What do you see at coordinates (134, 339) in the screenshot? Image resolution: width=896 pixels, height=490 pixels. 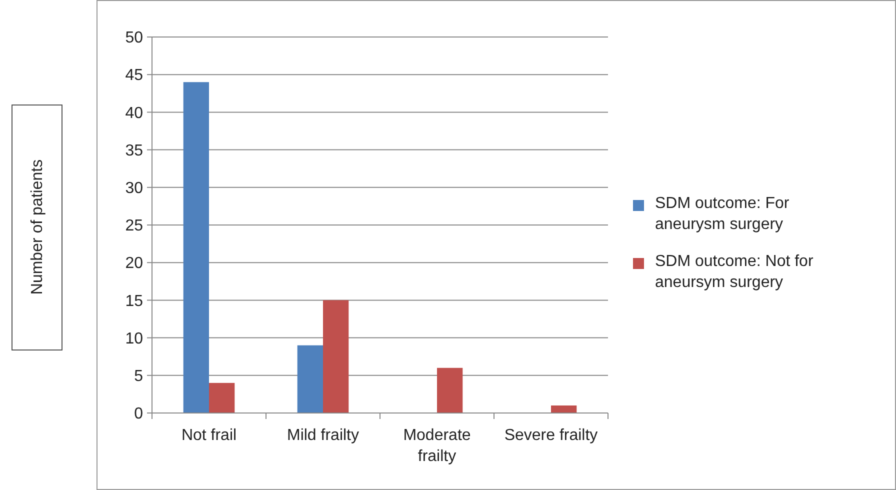 I see `y-tick-label: 10` at bounding box center [134, 339].